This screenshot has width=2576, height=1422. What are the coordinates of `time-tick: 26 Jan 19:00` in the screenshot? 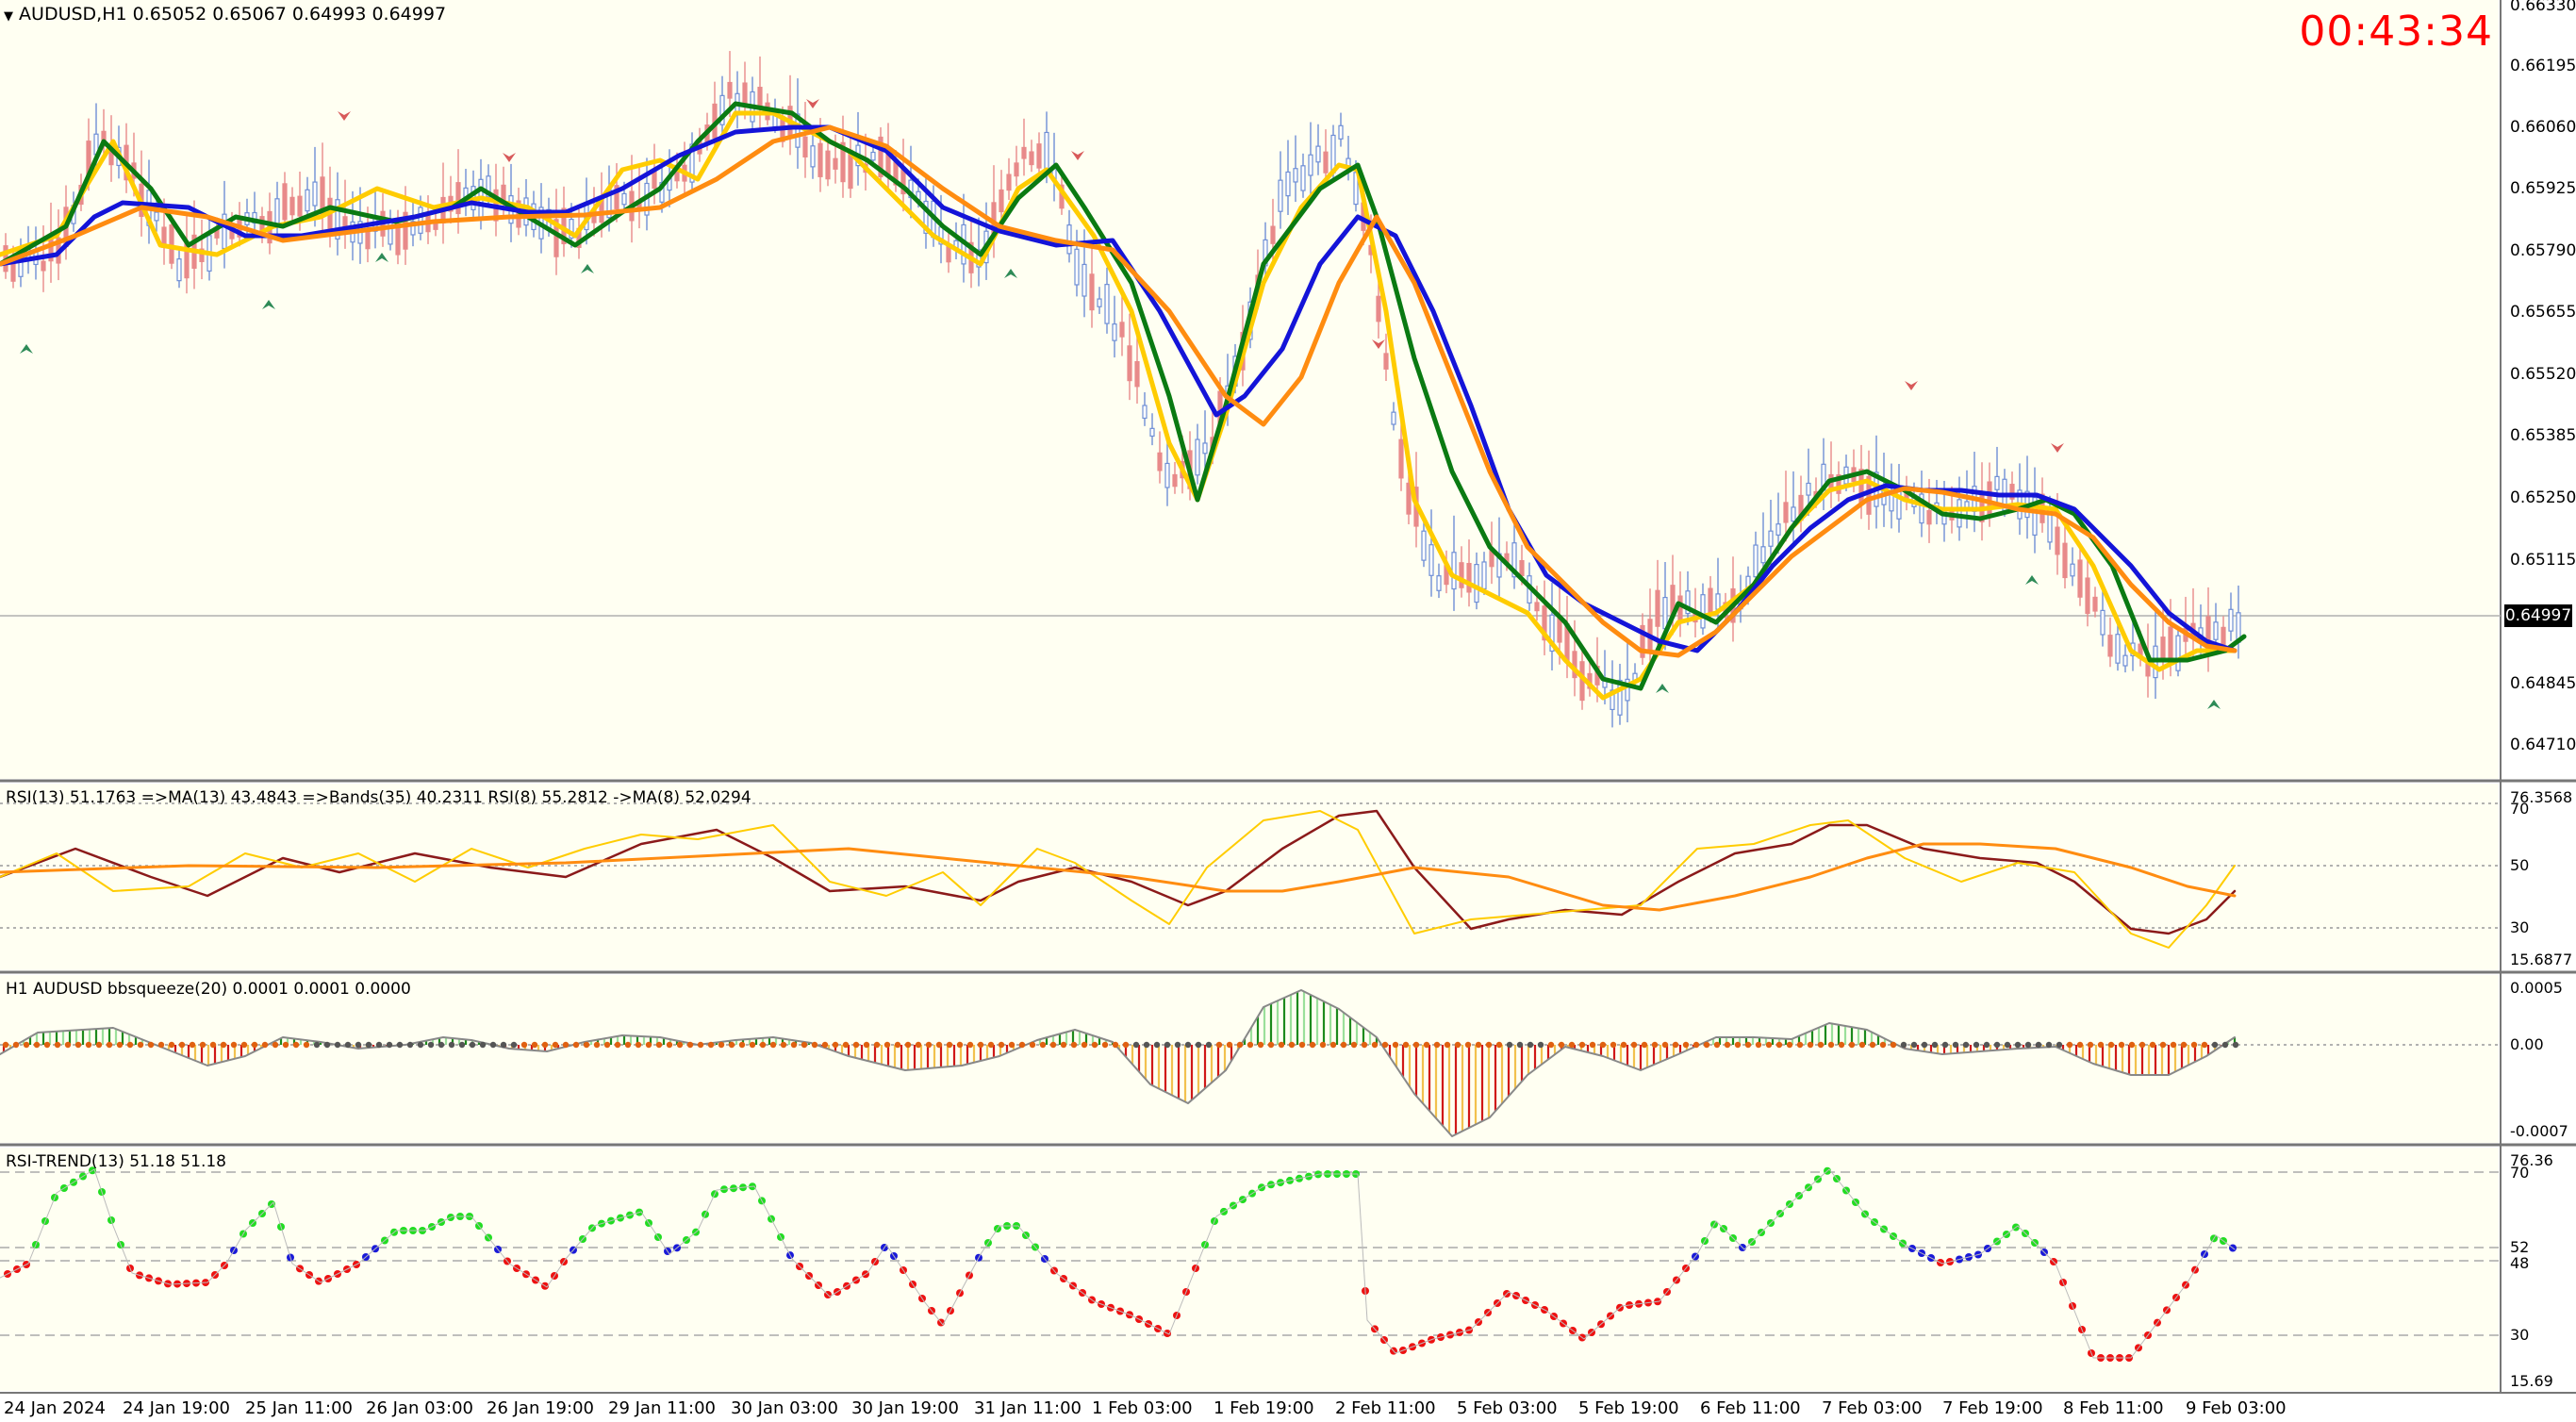 It's located at (540, 1408).